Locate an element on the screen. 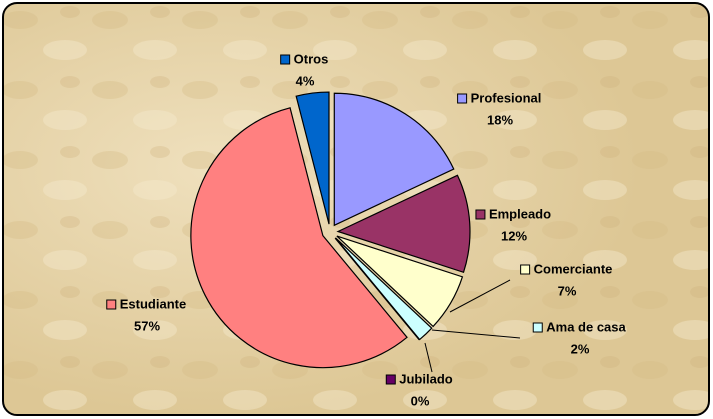  slice-value-label: 7% is located at coordinates (567, 290).